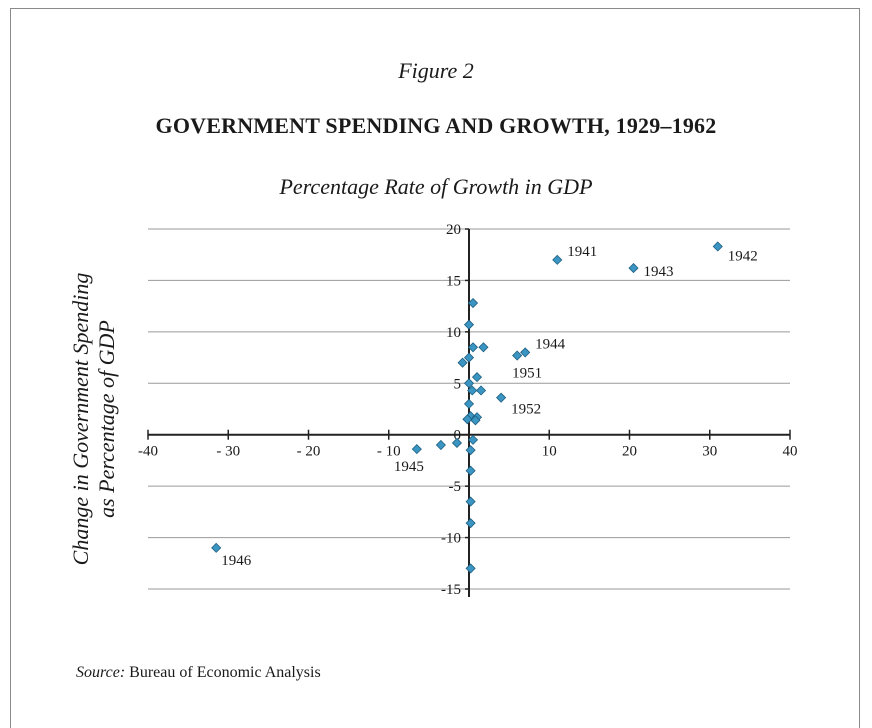 This screenshot has height=728, width=872. What do you see at coordinates (228, 452) in the screenshot?
I see `x-tick-label: - 30` at bounding box center [228, 452].